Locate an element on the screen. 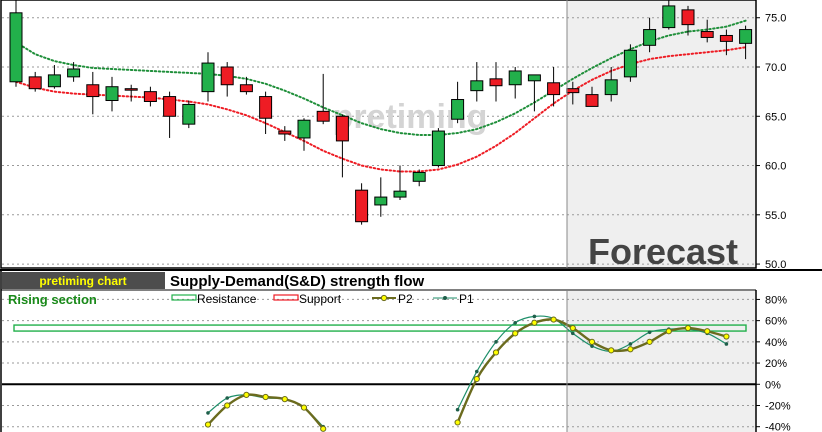  legend-item-support: Support is located at coordinates (307, 299).